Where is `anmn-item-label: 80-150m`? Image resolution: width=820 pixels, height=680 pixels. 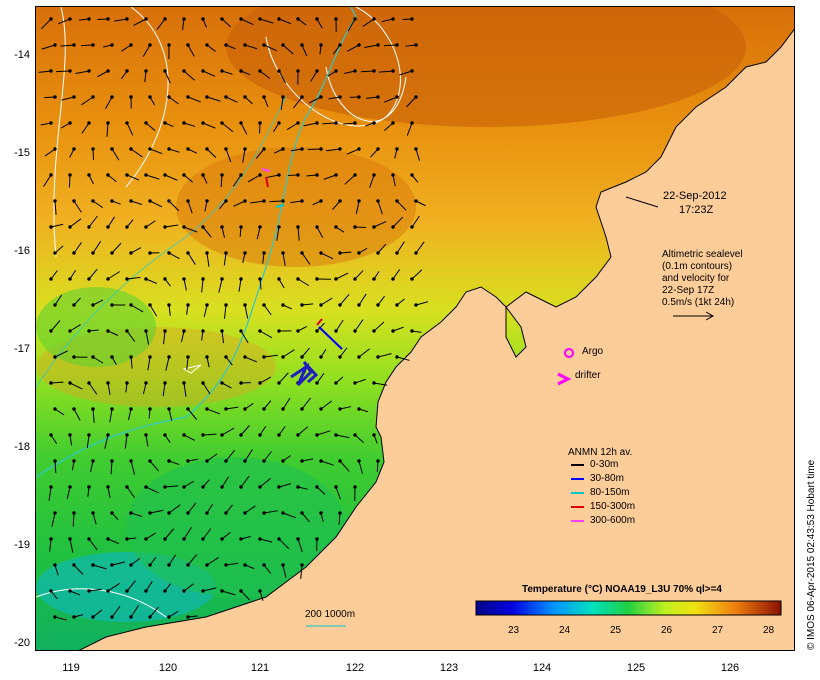 anmn-item-label: 80-150m is located at coordinates (610, 492).